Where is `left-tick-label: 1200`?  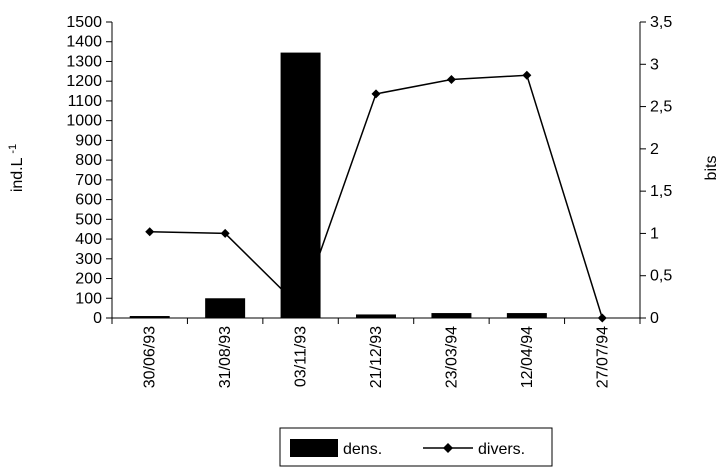 left-tick-label: 1200 is located at coordinates (84, 81).